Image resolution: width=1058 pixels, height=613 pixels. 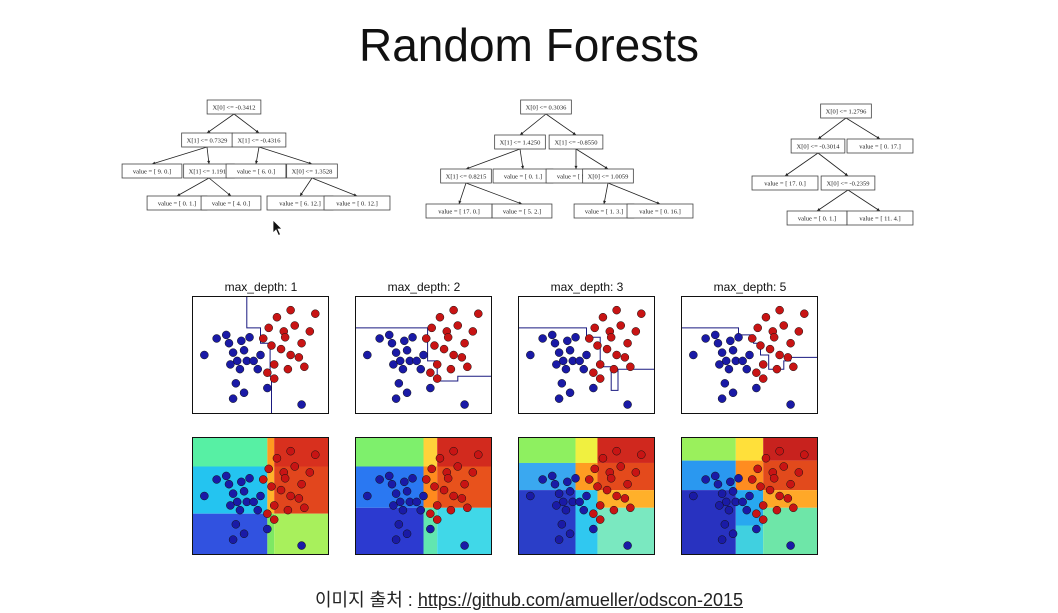 I want to click on tree-node: X[1] <= 0.7329, so click(x=207, y=140).